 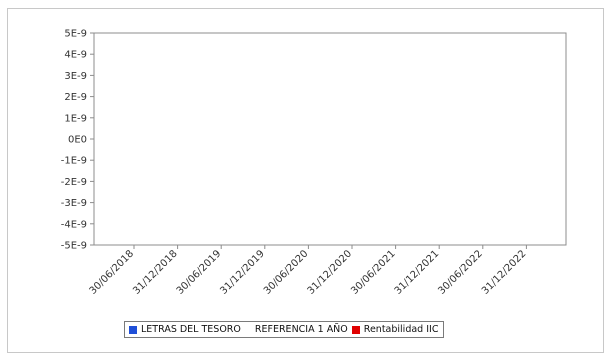 I want to click on legend-label-rentabilidad: Rentabilidad IIC, so click(x=401, y=329).